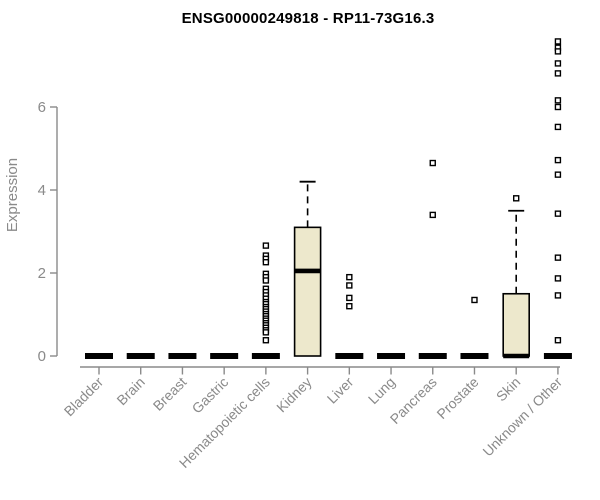 This screenshot has height=500, width=600. What do you see at coordinates (42, 356) in the screenshot?
I see `y-tick-label: 0` at bounding box center [42, 356].